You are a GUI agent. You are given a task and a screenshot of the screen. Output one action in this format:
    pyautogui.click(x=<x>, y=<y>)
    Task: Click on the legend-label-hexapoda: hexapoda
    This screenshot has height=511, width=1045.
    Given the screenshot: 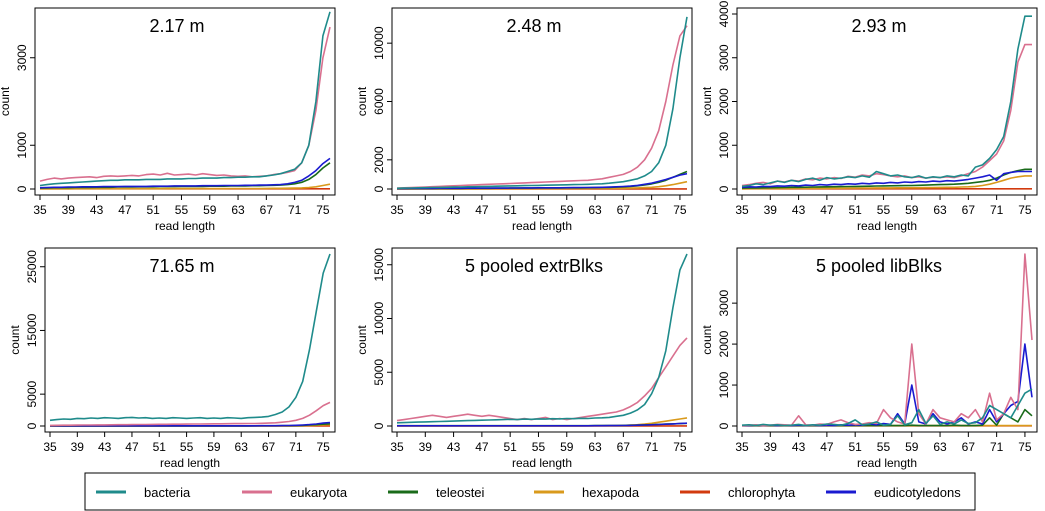 What is the action you would take?
    pyautogui.click(x=611, y=492)
    